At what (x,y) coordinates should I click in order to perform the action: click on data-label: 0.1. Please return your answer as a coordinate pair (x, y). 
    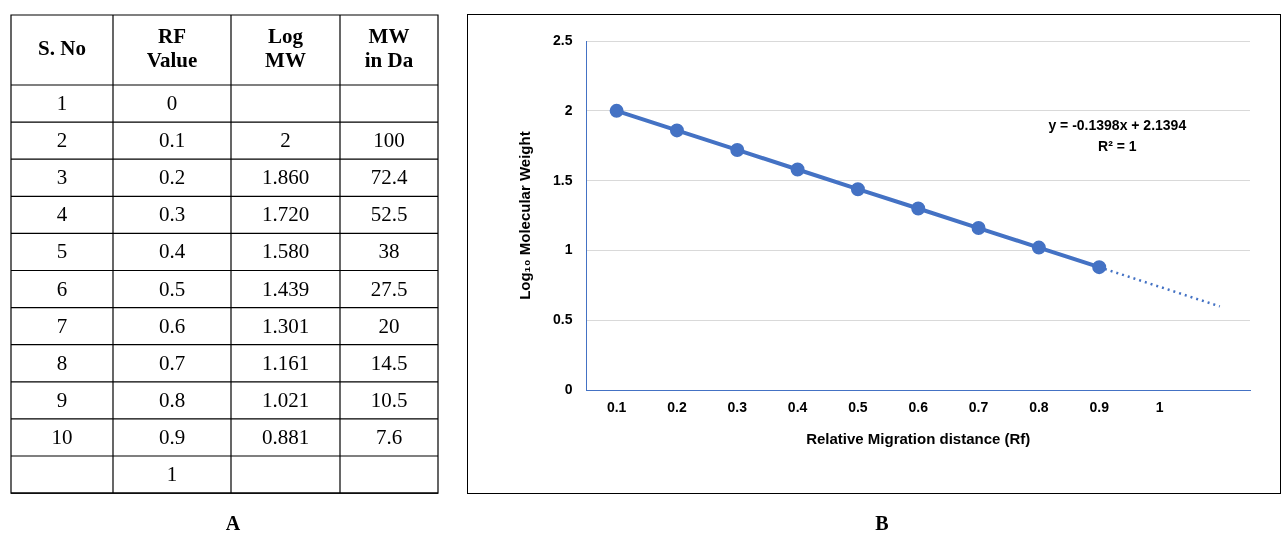
    Looking at the image, I should click on (172, 140).